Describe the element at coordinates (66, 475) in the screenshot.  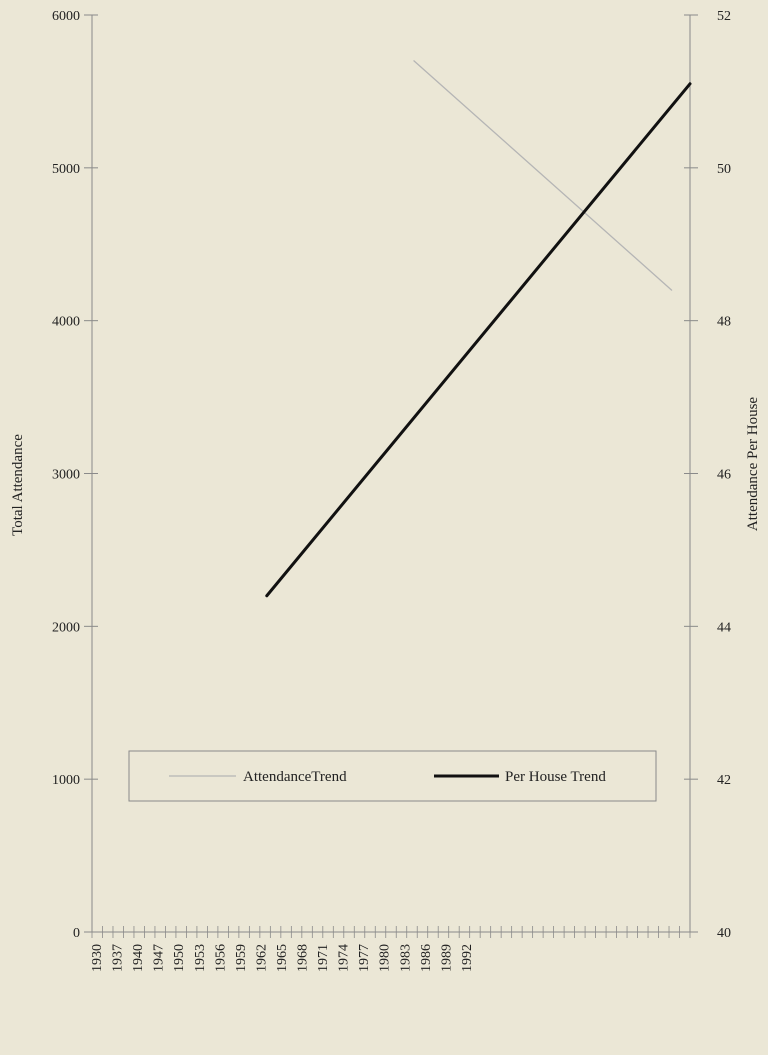
I see `y-tick-label: 3000` at that location.